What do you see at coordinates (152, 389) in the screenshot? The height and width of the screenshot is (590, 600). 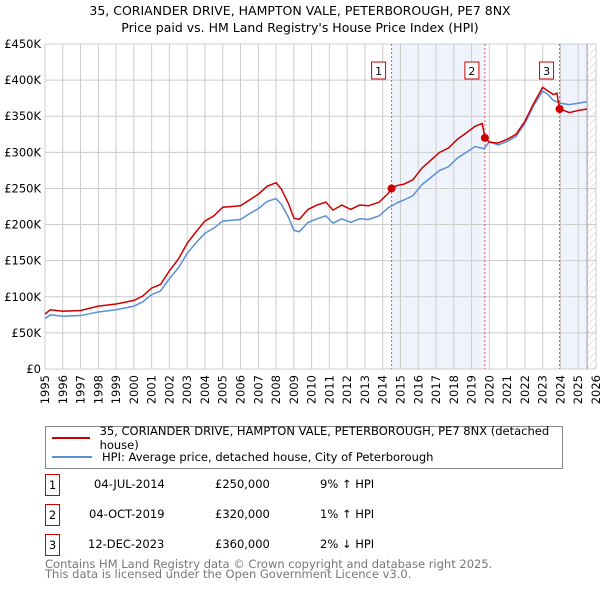 I see `x-tick-label: 2001` at bounding box center [152, 389].